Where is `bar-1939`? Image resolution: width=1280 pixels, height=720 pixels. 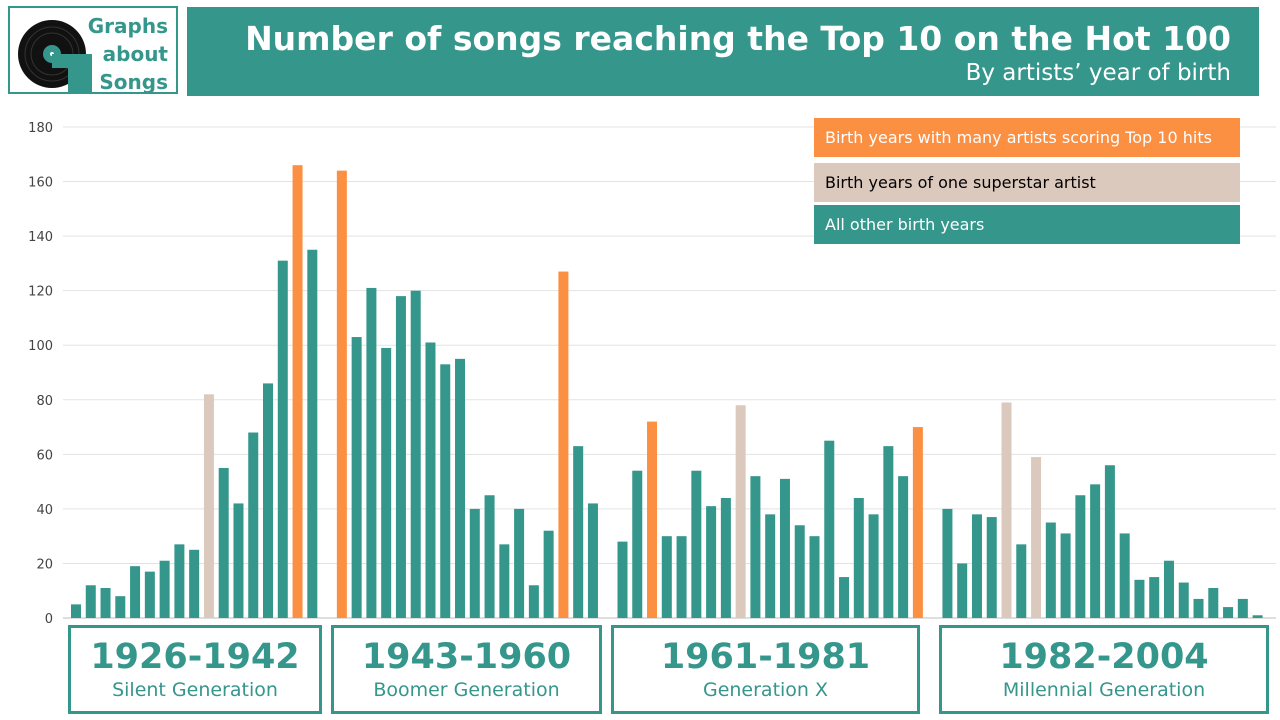 bar-1939 is located at coordinates (268, 500).